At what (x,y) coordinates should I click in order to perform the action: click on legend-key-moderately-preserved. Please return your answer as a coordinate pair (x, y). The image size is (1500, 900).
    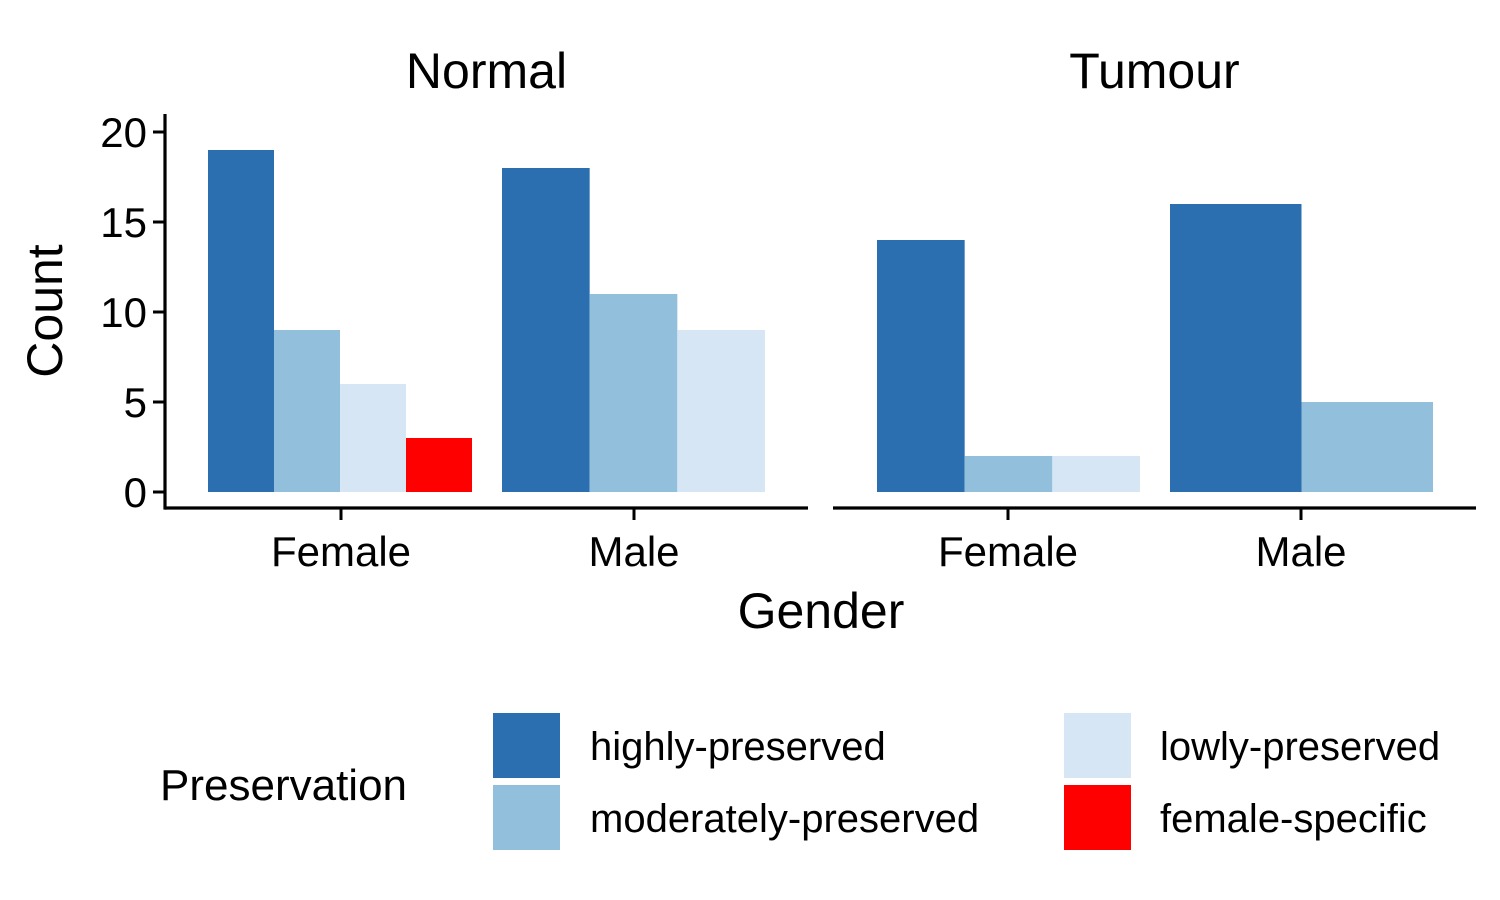
    Looking at the image, I should click on (526, 817).